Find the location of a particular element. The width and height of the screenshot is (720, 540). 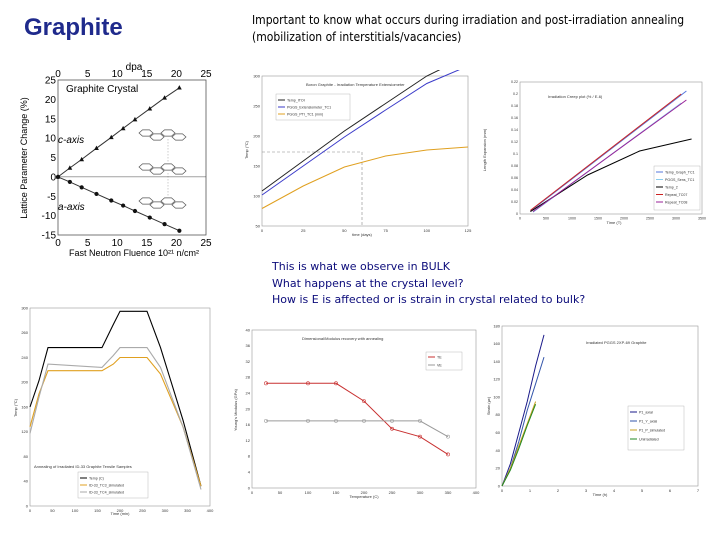

x-tick-label: 3500 is located at coordinates (702, 219).